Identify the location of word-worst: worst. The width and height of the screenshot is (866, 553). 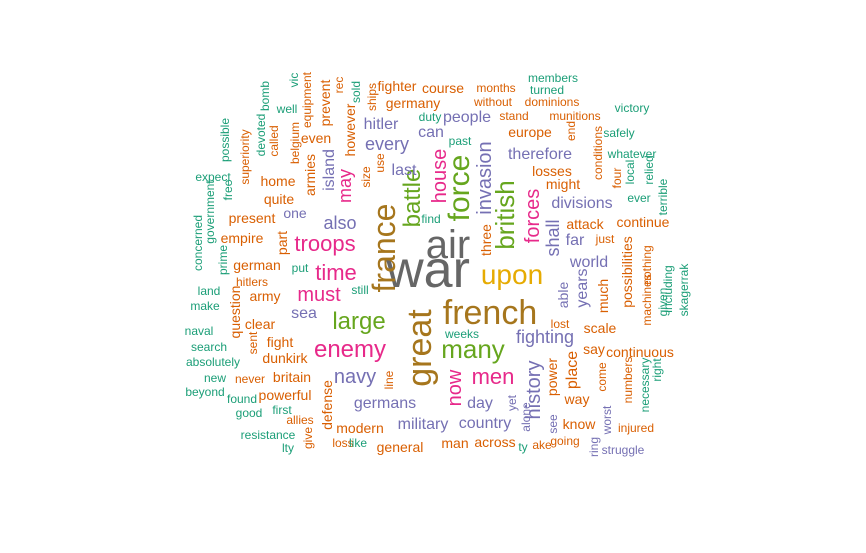
(607, 420).